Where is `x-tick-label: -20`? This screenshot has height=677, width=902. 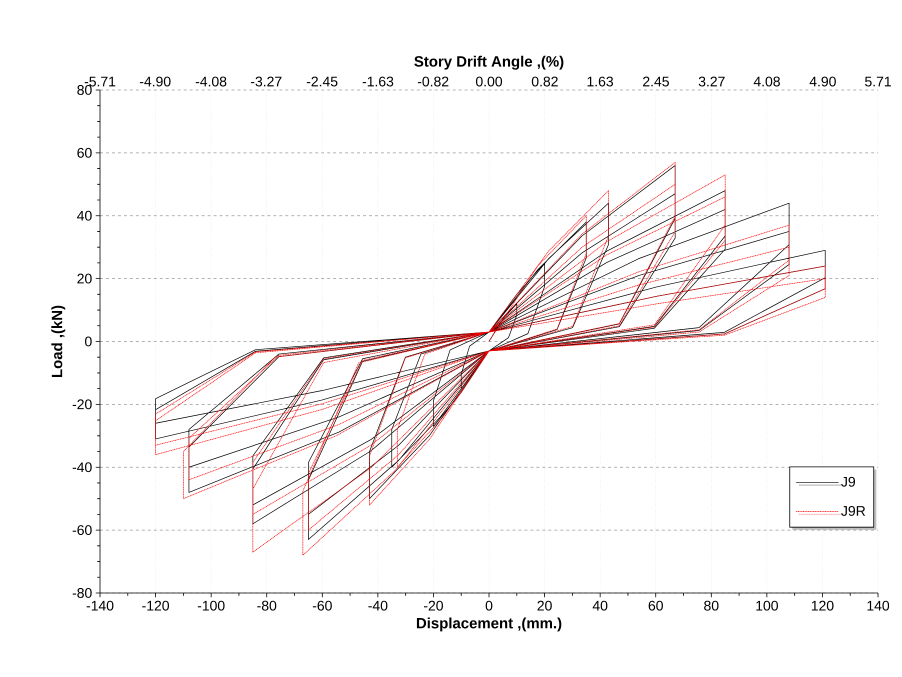
x-tick-label: -20 is located at coordinates (433, 605).